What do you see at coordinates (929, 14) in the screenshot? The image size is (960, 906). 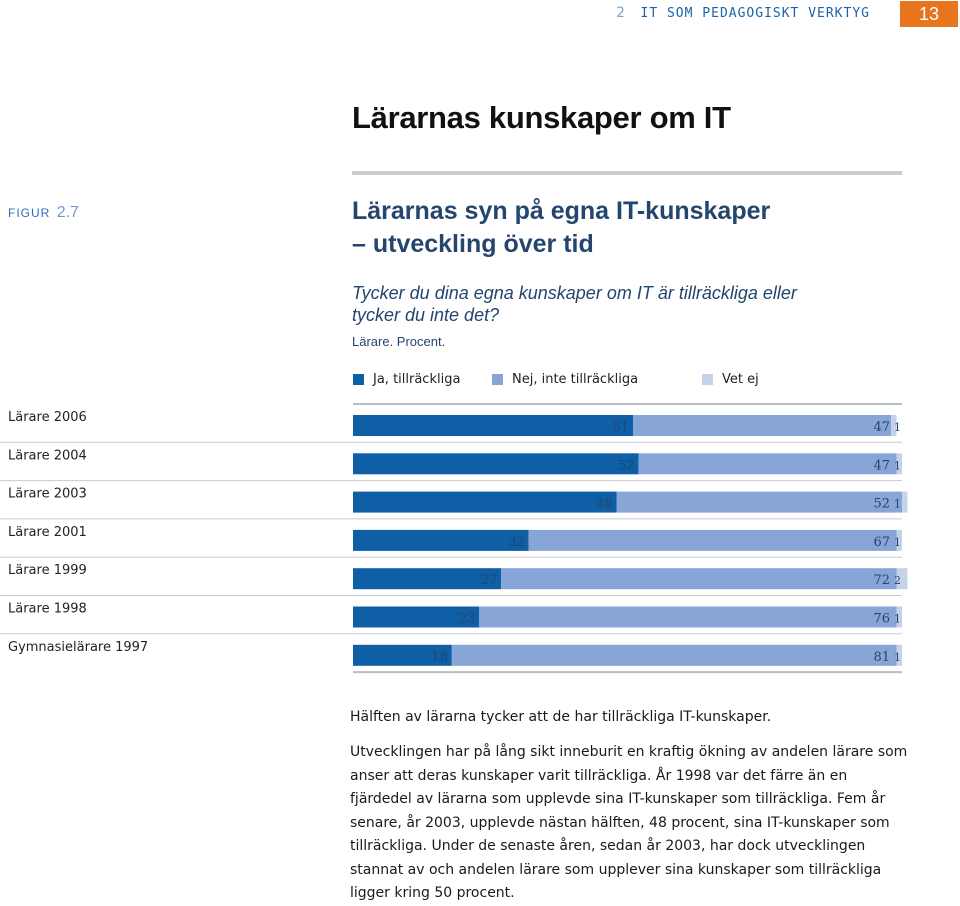 I see `page-number: 13` at bounding box center [929, 14].